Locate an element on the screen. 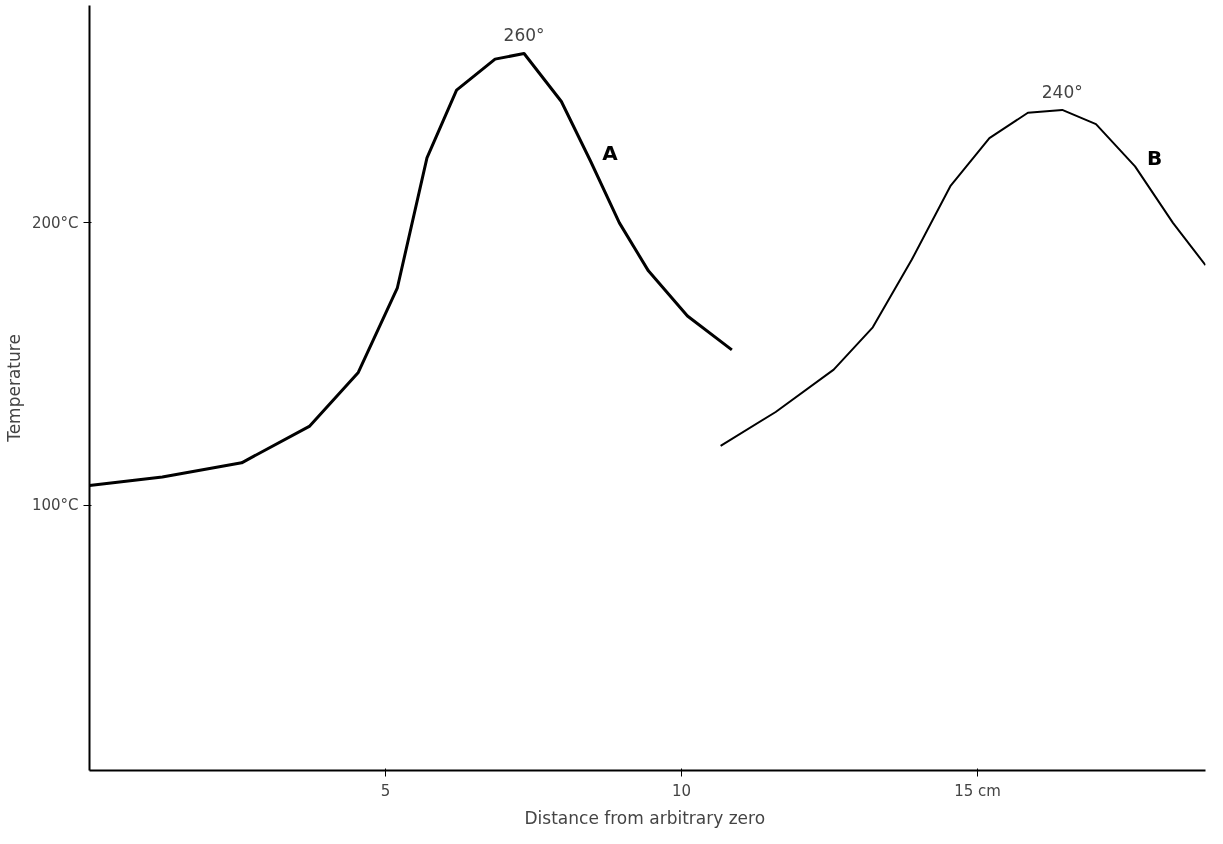 The image size is (1223, 844). y-tick-label: 100°C is located at coordinates (55, 505).